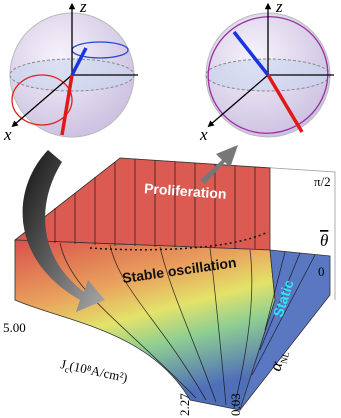 The image size is (341, 418). What do you see at coordinates (184, 404) in the screenshot?
I see `tick-label: 2.27` at bounding box center [184, 404].